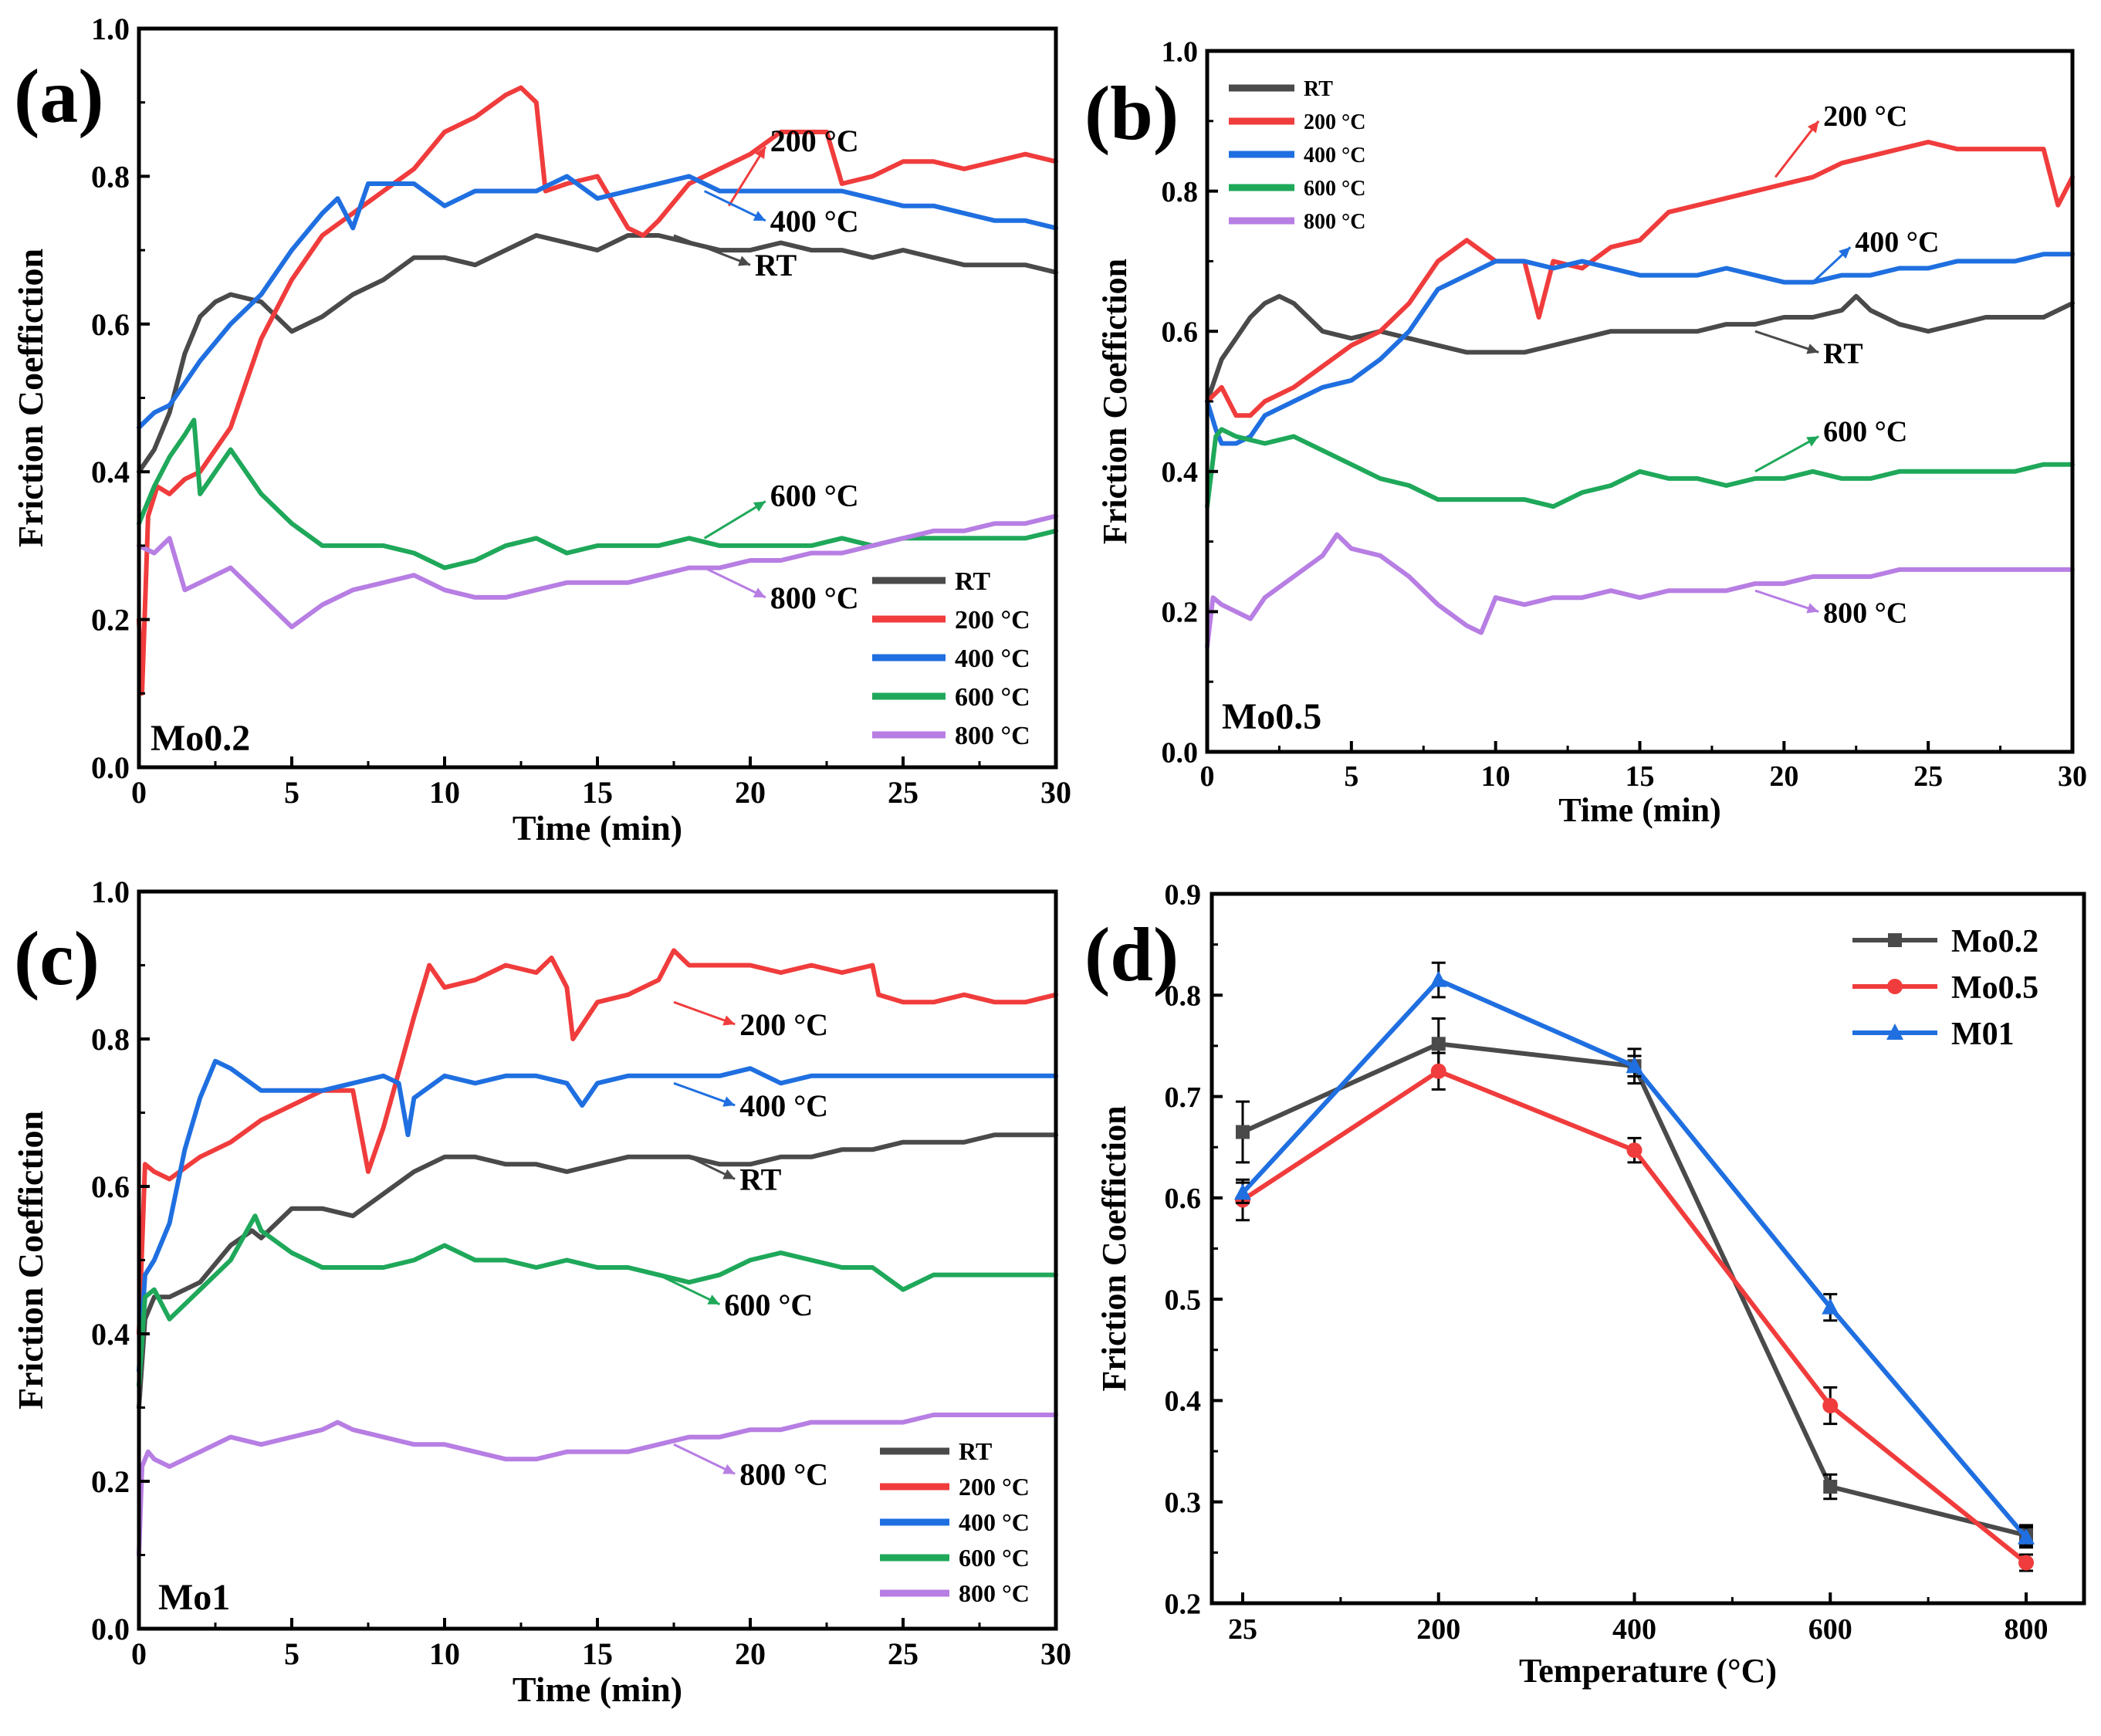 The image size is (2101, 1736). I want to click on panel-label: (a), so click(59, 96).